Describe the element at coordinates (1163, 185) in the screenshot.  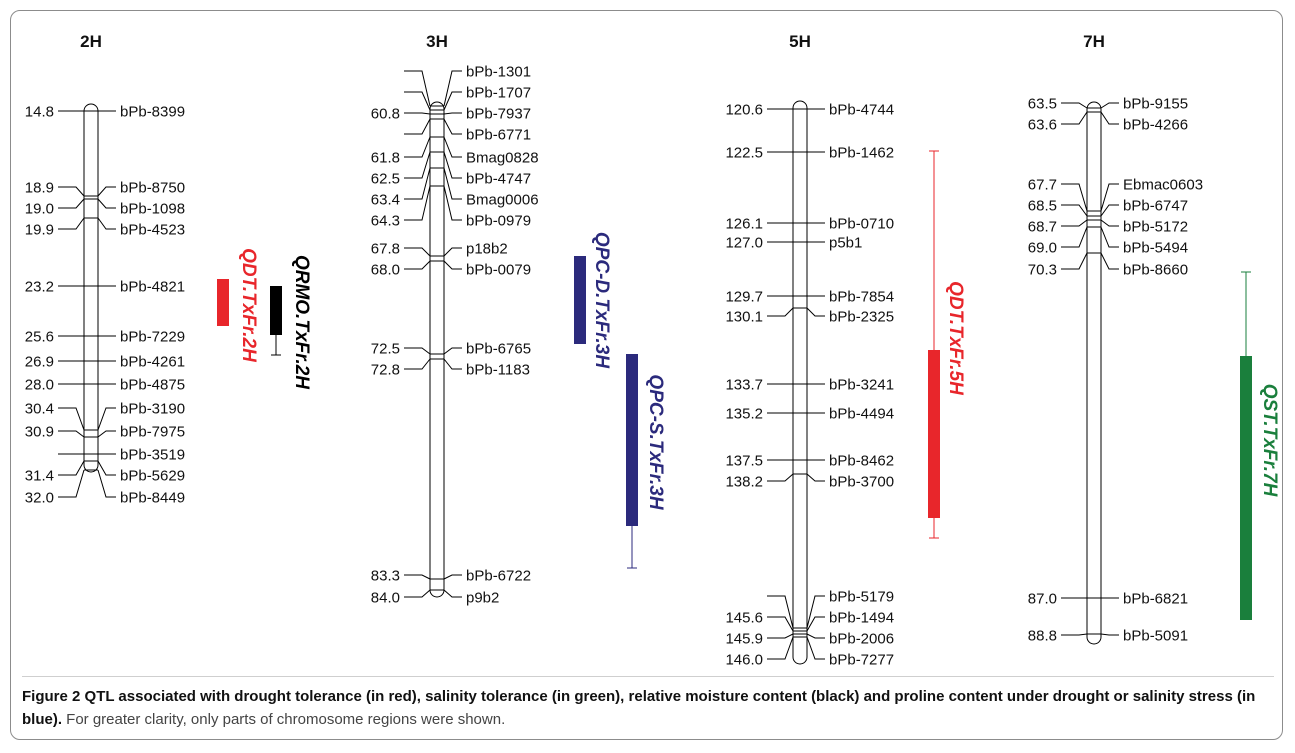
I see `marker-name: Ebmac0603` at that location.